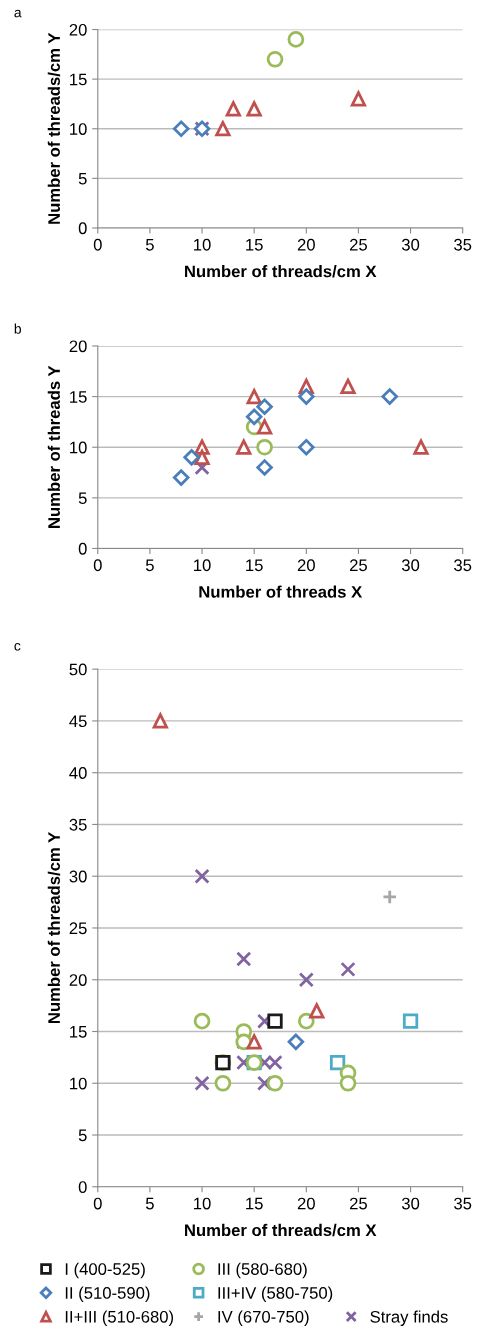 This screenshot has width=477, height=1341. Describe the element at coordinates (17, 328) in the screenshot. I see `chart-title: b` at that location.